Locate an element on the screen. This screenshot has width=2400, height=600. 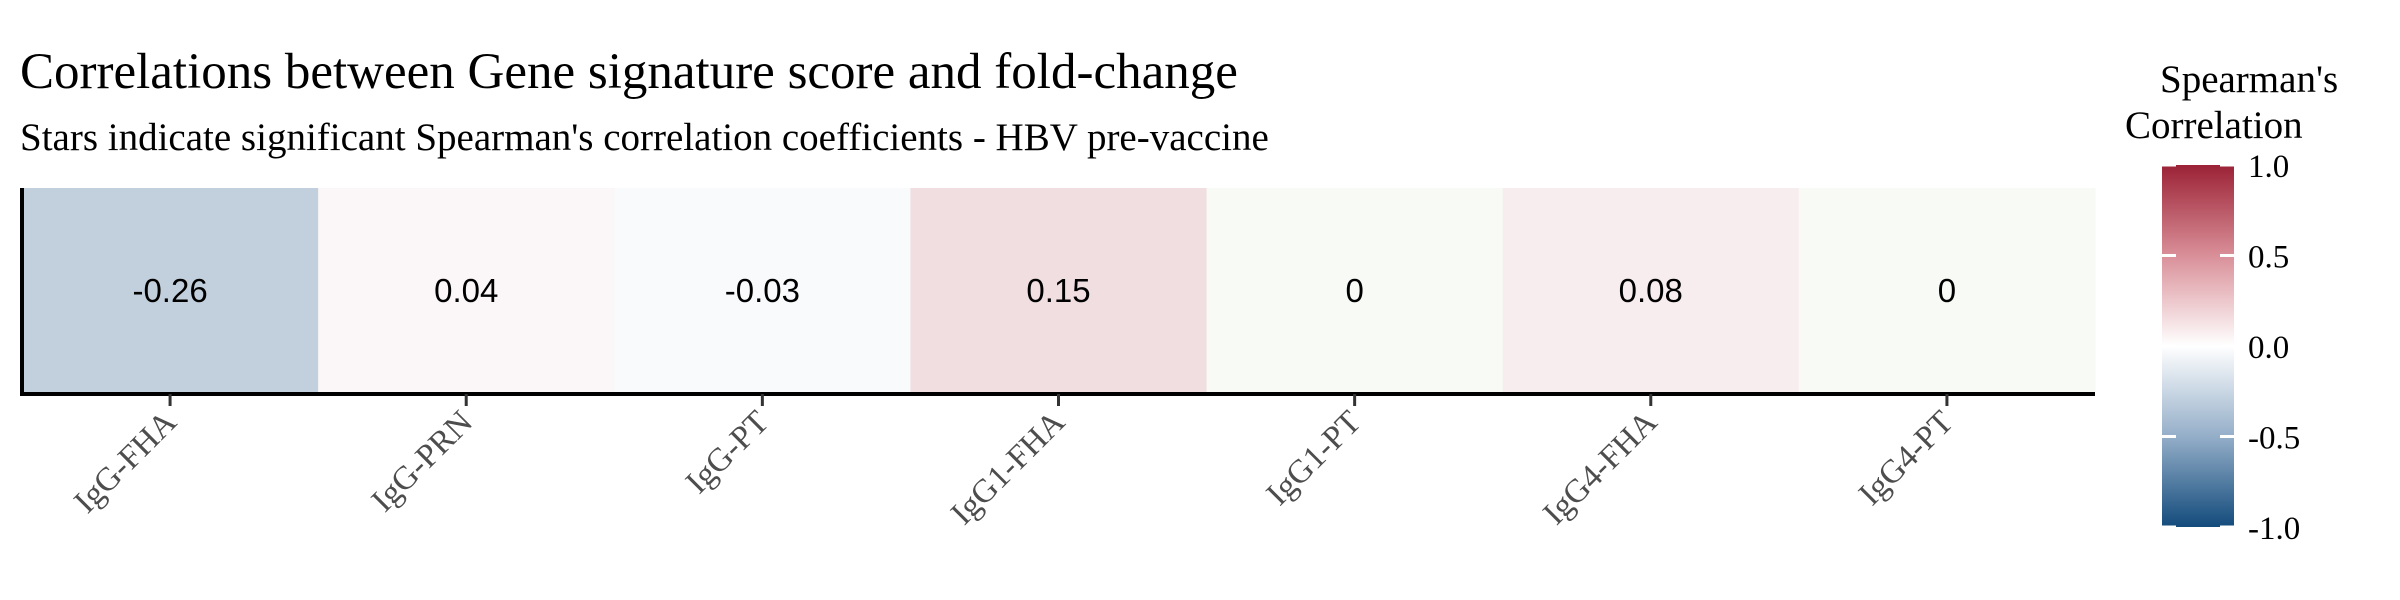
legend-ticks: 1.0 0.5 0.0 -0.5 -1.0 is located at coordinates (2231, 348).